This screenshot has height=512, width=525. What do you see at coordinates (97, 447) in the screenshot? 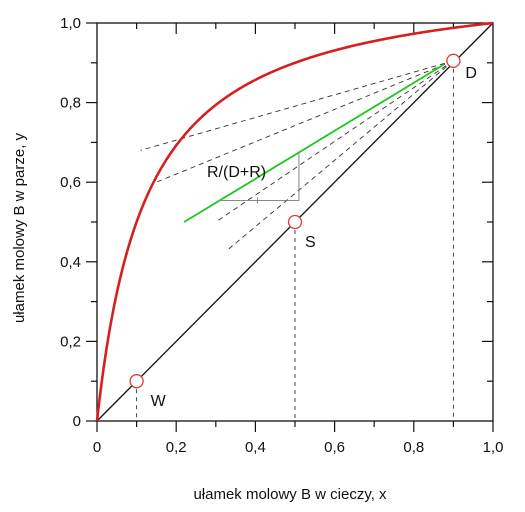
I see `x-tick-label: 0` at bounding box center [97, 447].